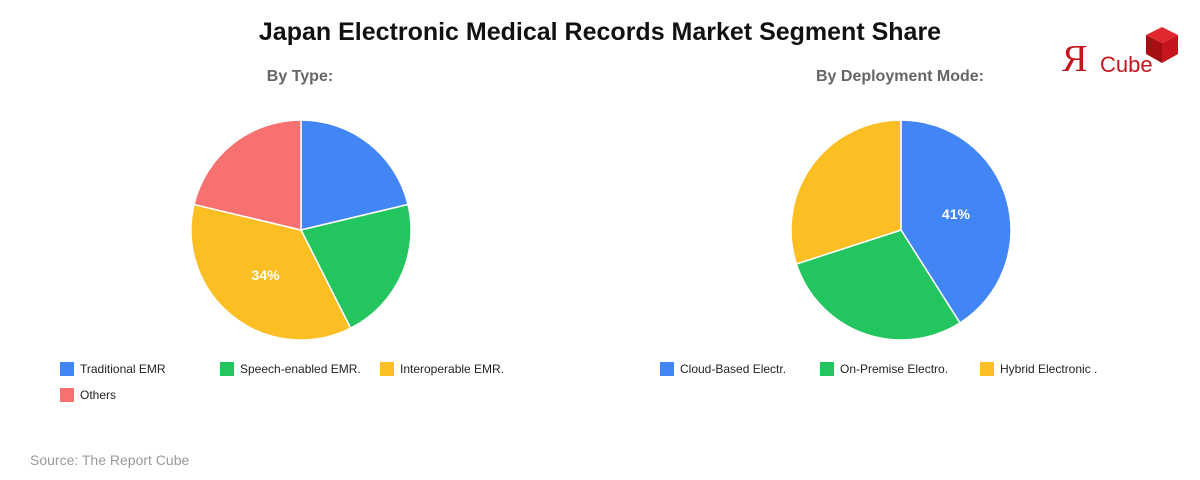 The width and height of the screenshot is (1200, 480). Describe the element at coordinates (266, 275) in the screenshot. I see `type-data-label-2: 34%` at that location.